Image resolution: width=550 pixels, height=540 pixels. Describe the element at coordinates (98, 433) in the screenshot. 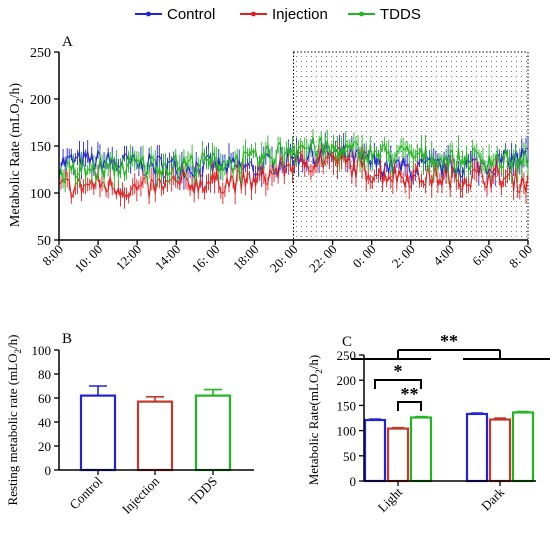

I see `bar-control` at that location.